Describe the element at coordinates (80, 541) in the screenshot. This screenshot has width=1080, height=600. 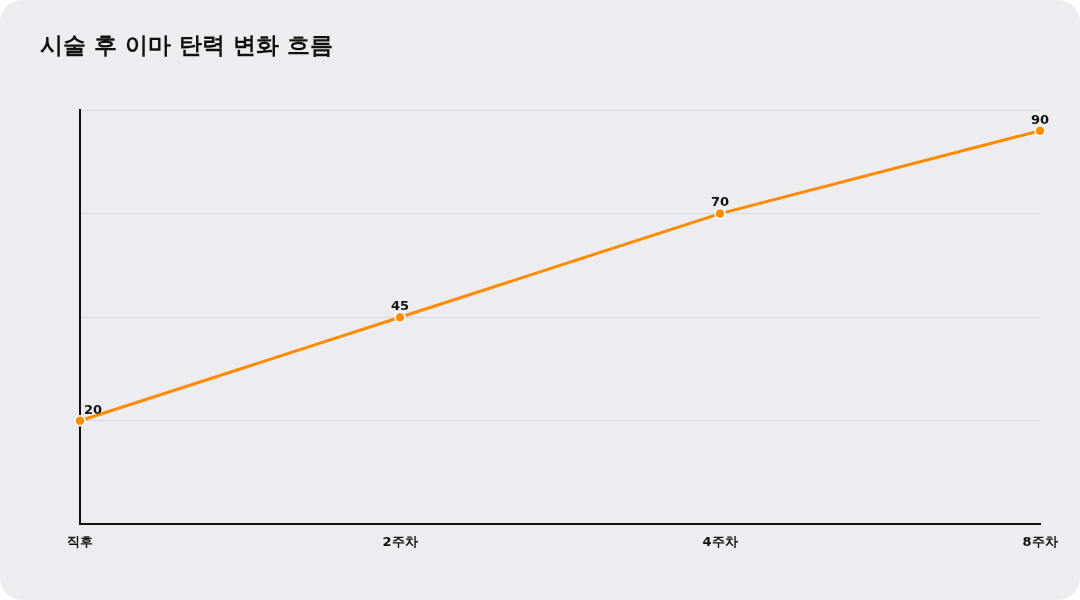
I see `x-tick-label: 직후` at that location.